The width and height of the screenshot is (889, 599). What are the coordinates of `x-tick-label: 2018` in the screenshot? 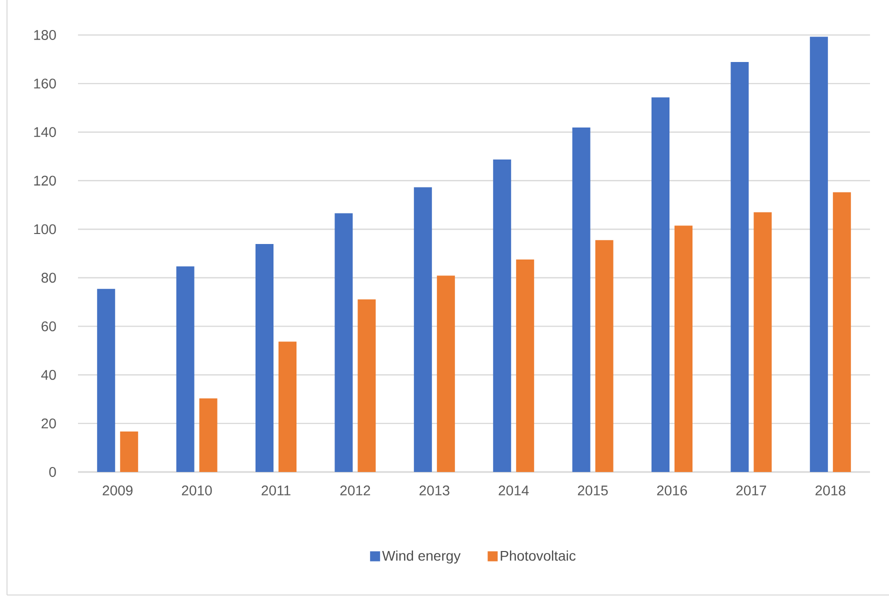 It's located at (831, 491).